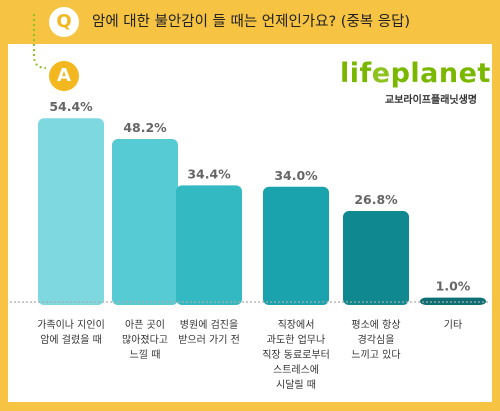 The width and height of the screenshot is (500, 411). Describe the element at coordinates (296, 175) in the screenshot. I see `value-label-3: 34.0%` at that location.